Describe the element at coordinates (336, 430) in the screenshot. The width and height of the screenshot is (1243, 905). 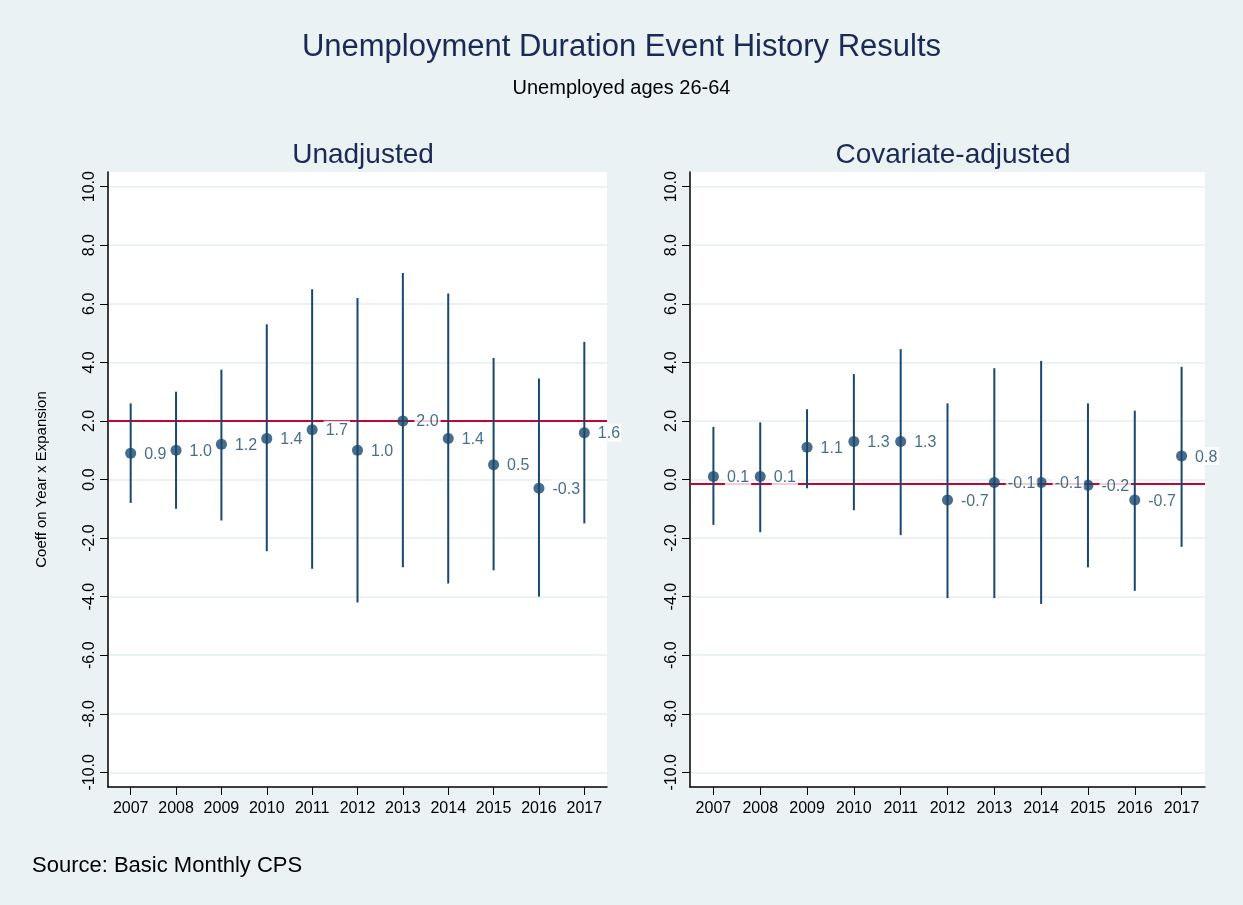
I see `data-label: 1.7` at that location.